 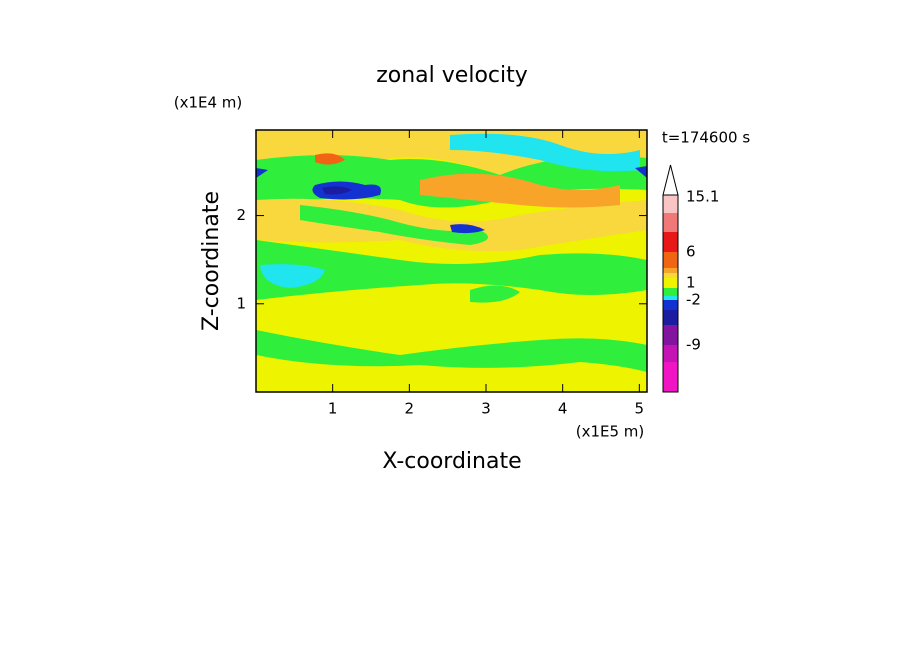 I want to click on y-unit: (x1E4 m), so click(x=208, y=103).